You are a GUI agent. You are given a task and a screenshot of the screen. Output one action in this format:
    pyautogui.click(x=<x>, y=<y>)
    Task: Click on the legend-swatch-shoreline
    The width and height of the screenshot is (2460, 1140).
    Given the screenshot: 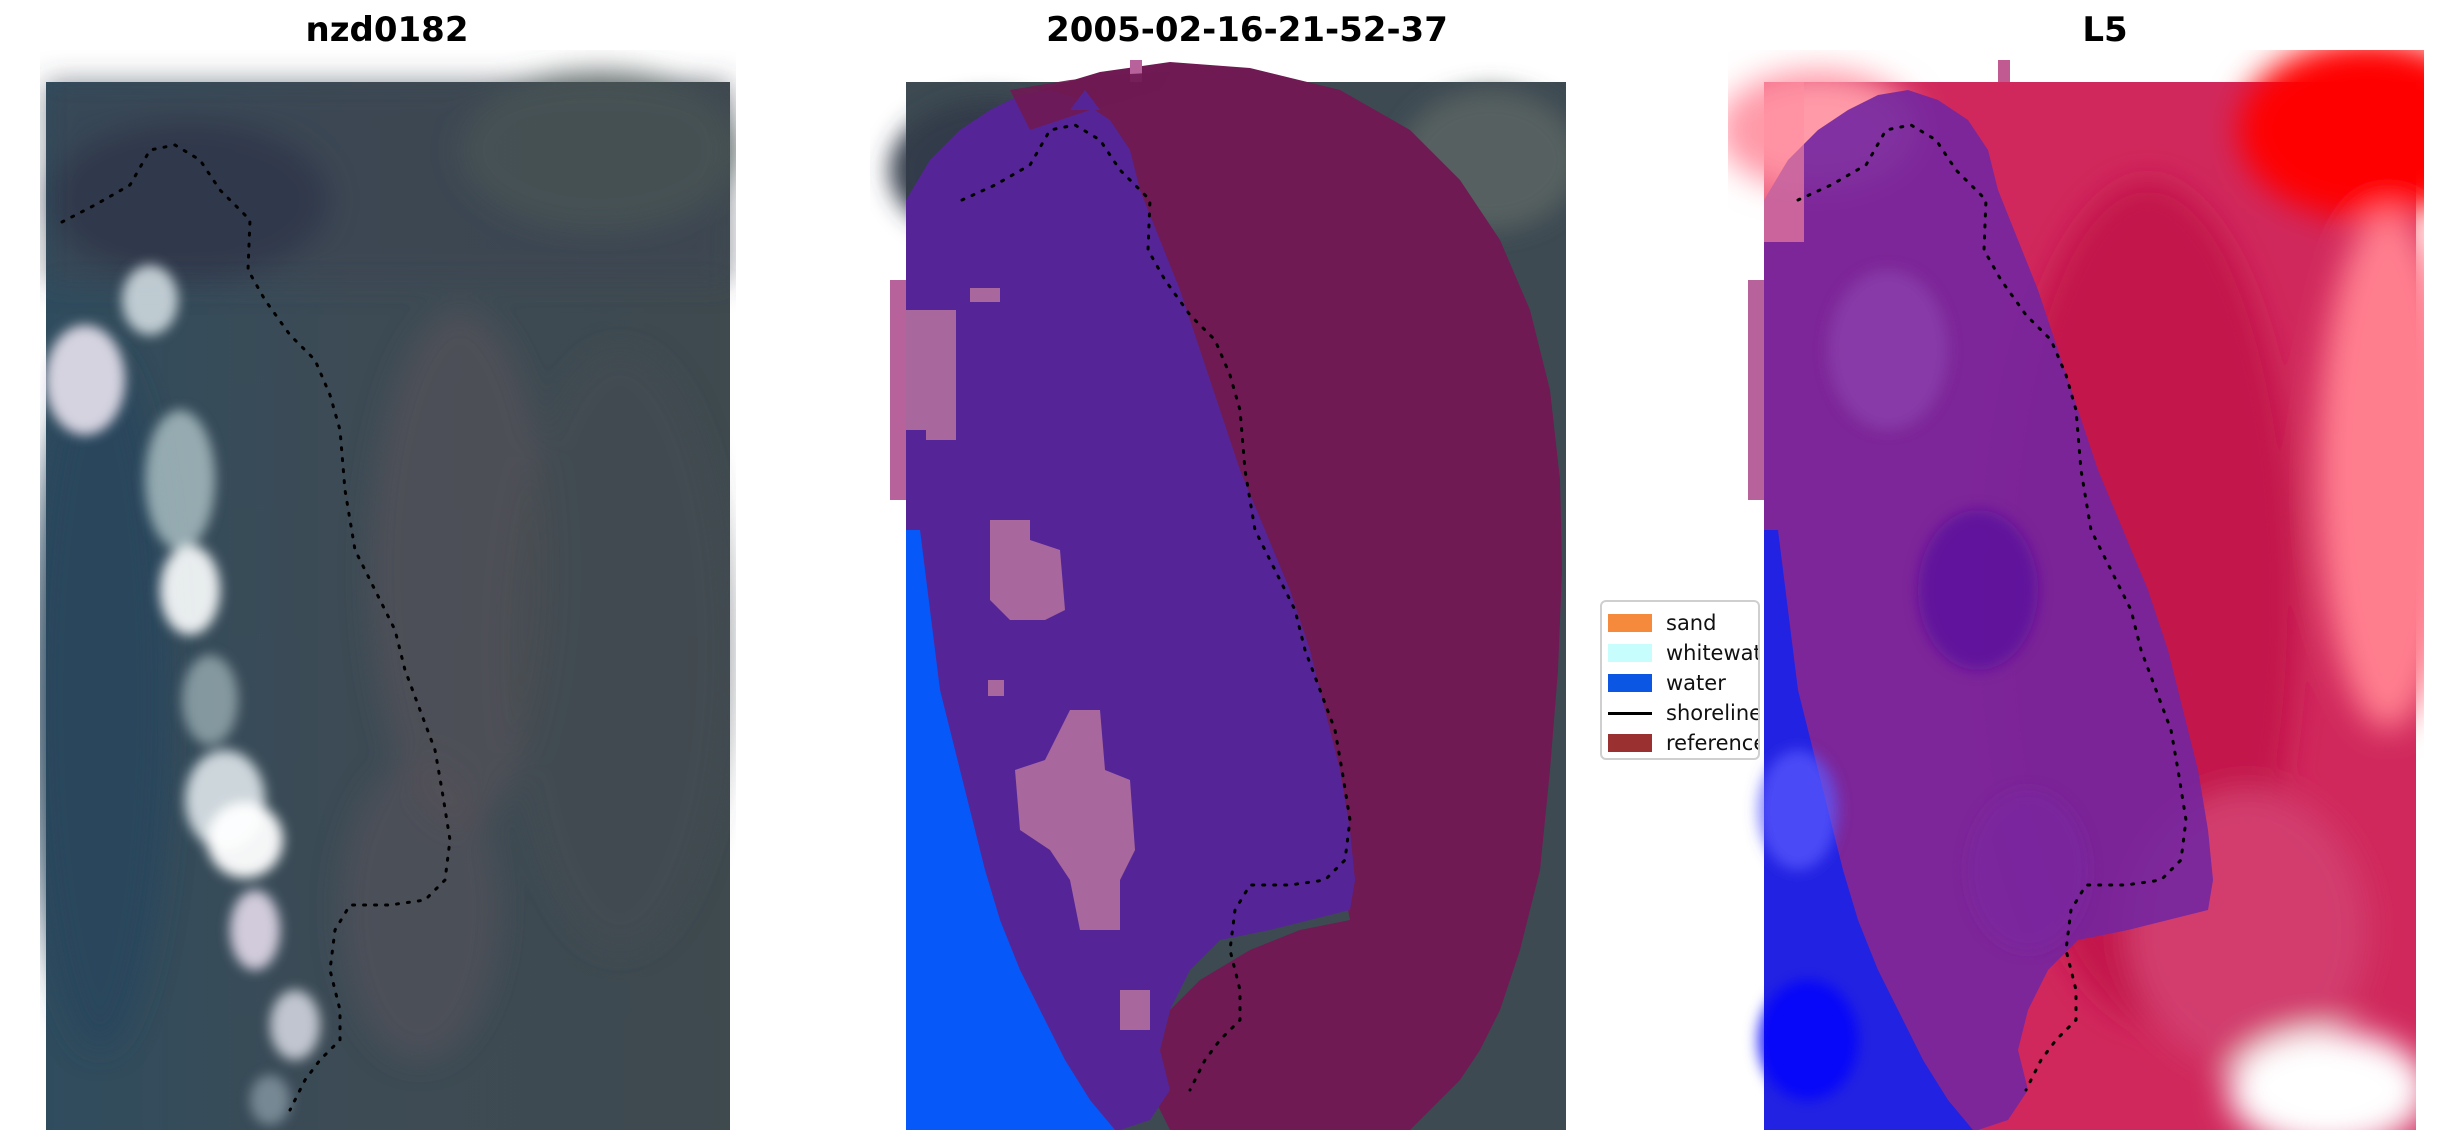 What is the action you would take?
    pyautogui.click(x=1630, y=713)
    